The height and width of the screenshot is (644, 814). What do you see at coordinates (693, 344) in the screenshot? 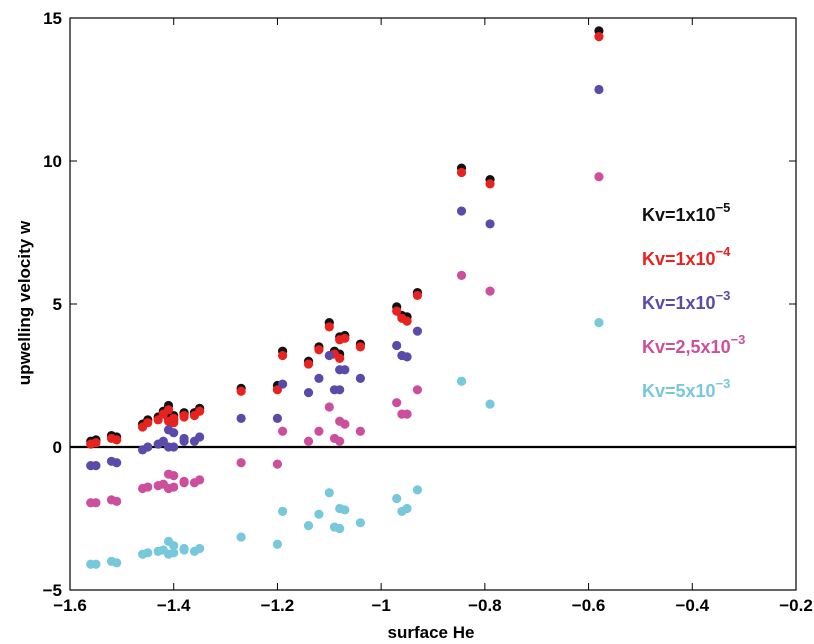
I see `legend-entry: Kv=2,5x10−3` at bounding box center [693, 344].